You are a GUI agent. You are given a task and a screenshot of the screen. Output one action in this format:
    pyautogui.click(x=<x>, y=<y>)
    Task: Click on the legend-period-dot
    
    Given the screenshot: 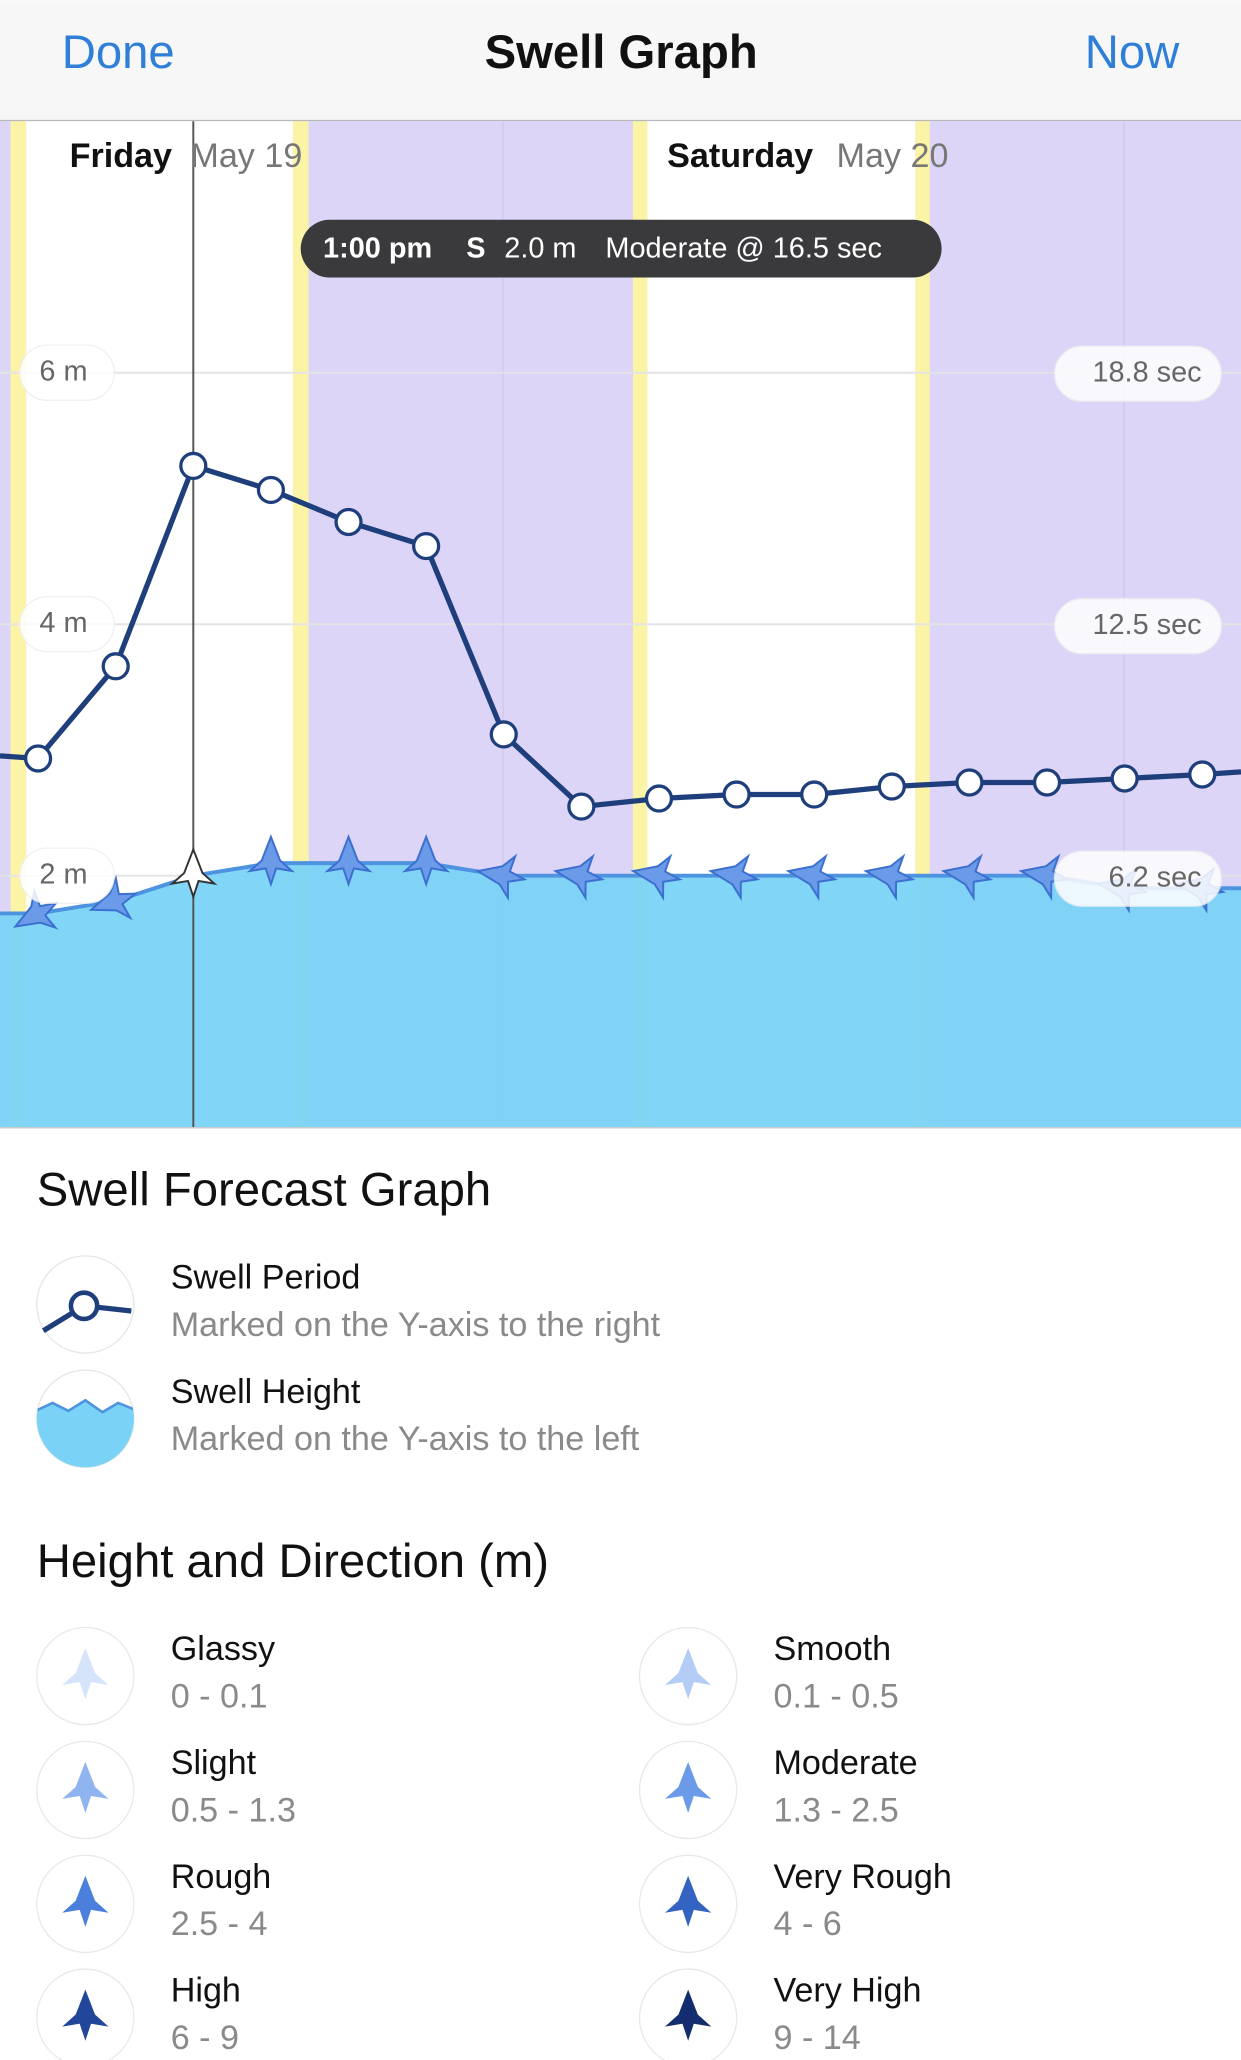 What is the action you would take?
    pyautogui.click(x=84, y=1306)
    